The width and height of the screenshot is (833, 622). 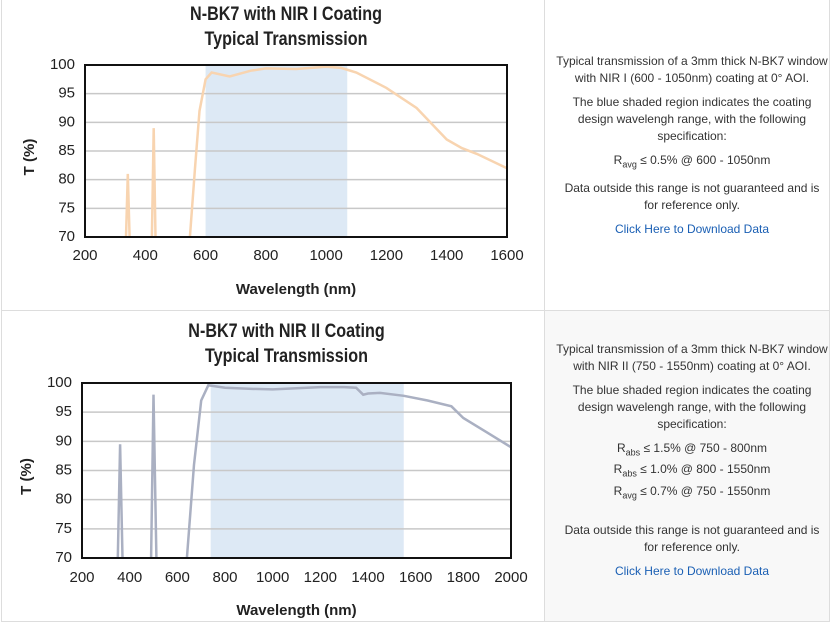 I want to click on spec-line: Ravg ≤ 0.7% @ 750 - 1550nm, so click(x=692, y=493).